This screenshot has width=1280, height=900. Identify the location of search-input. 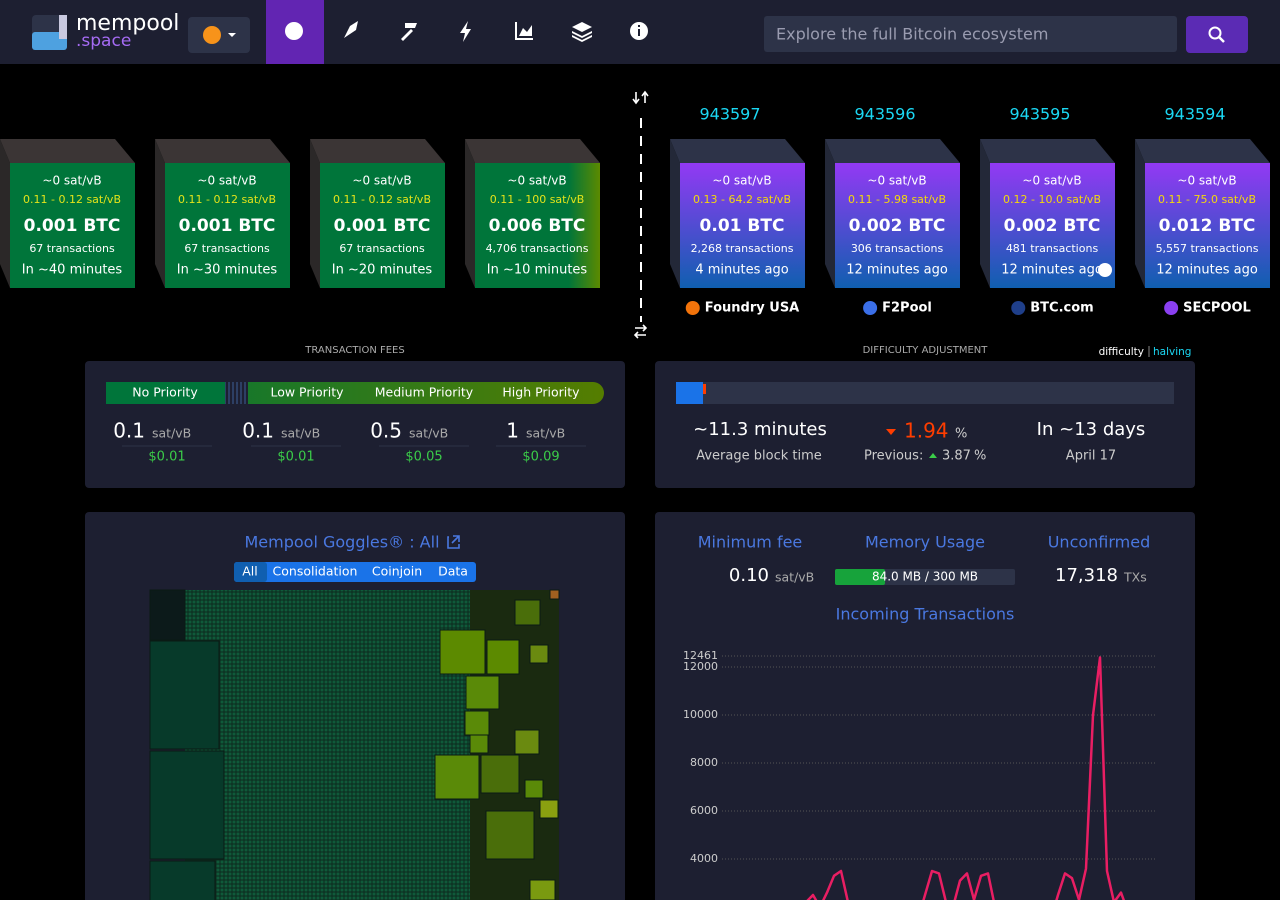
(970, 34).